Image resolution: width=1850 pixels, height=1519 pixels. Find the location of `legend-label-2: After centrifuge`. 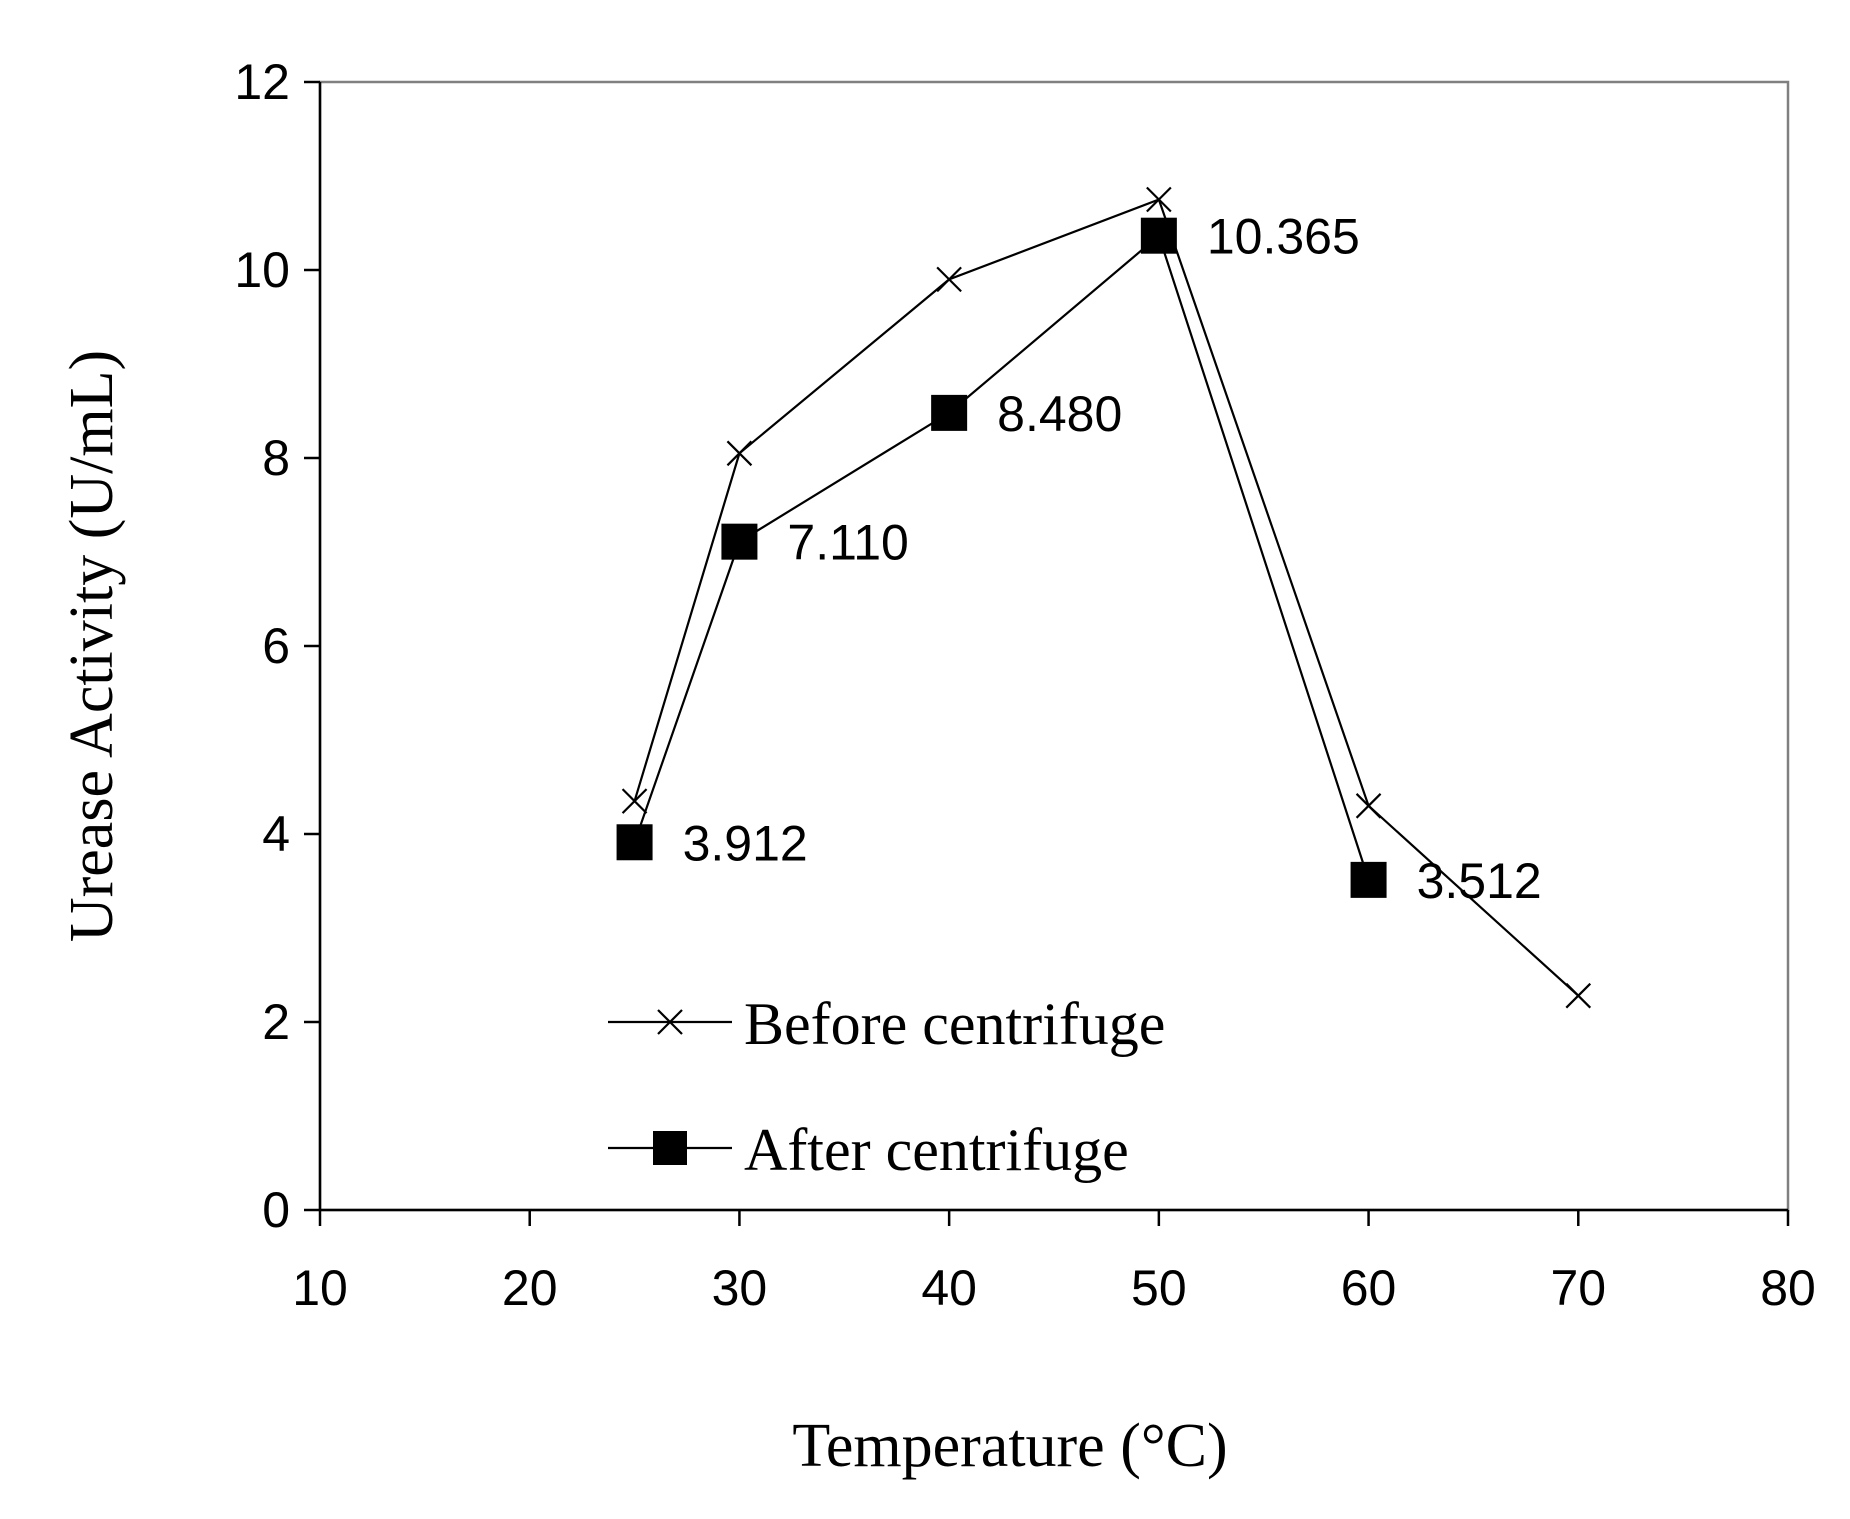

legend-label-2: After centrifuge is located at coordinates (936, 1150).